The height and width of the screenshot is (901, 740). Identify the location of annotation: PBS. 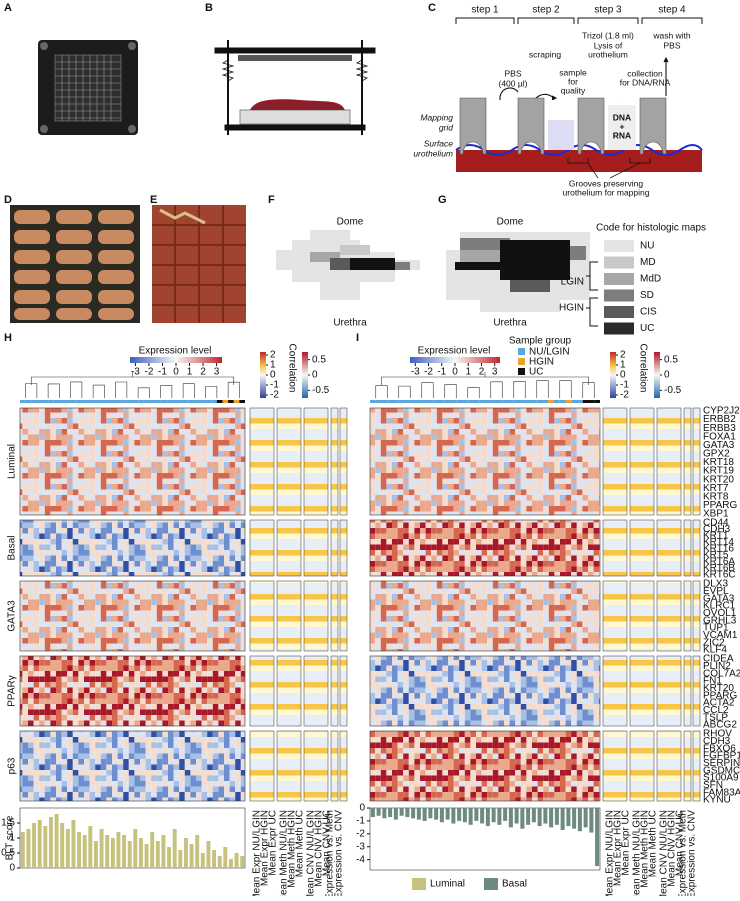
(512, 73).